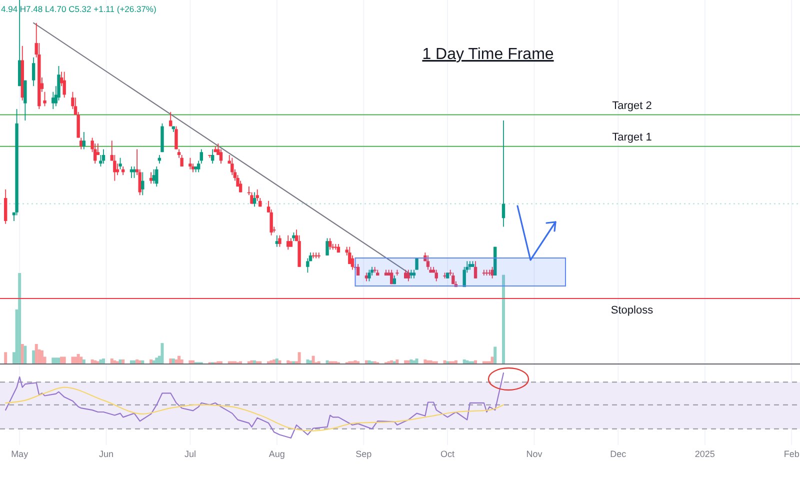 This screenshot has width=800, height=481. What do you see at coordinates (448, 454) in the screenshot?
I see `x-tick-label: Oct` at bounding box center [448, 454].